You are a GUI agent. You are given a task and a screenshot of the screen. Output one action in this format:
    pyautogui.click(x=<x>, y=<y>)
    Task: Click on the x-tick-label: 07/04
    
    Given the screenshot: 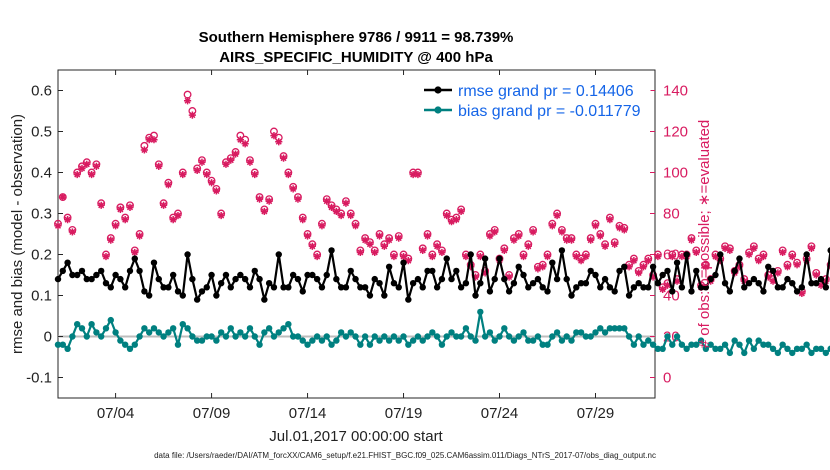 What is the action you would take?
    pyautogui.click(x=116, y=413)
    